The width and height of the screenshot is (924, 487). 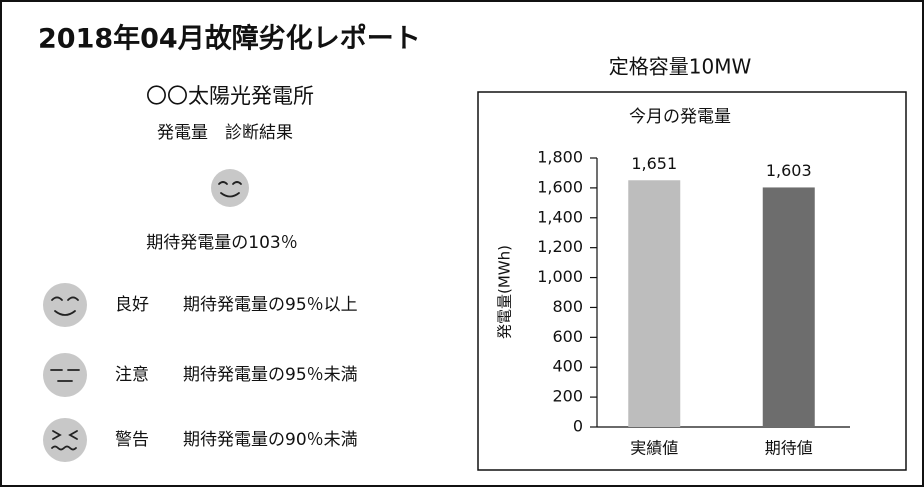 What do you see at coordinates (680, 117) in the screenshot?
I see `chart-title: 今月の発電量` at bounding box center [680, 117].